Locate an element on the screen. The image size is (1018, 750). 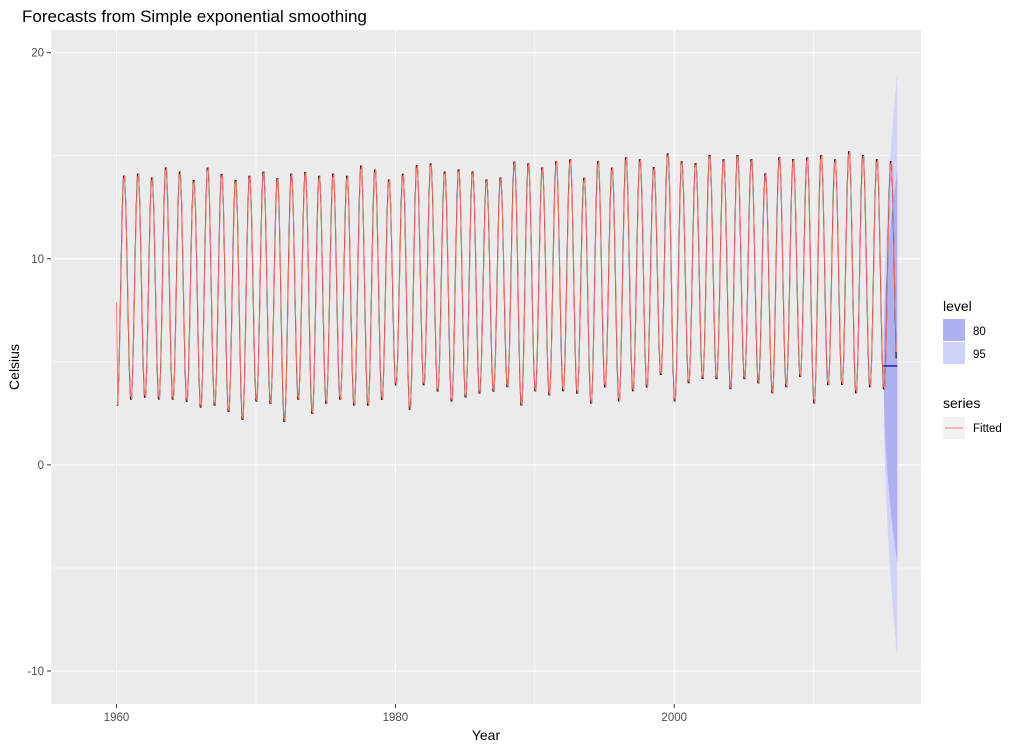
y-tick-label: -10 is located at coordinates (35, 672).